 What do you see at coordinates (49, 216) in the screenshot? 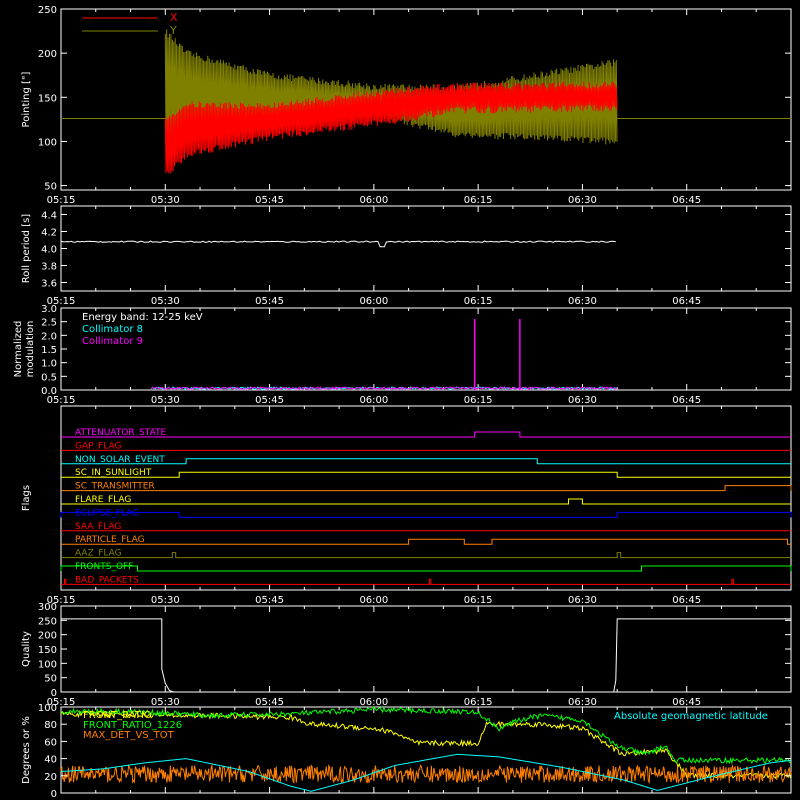
I see `panel-1-y-tick-label: 4.4` at bounding box center [49, 216].